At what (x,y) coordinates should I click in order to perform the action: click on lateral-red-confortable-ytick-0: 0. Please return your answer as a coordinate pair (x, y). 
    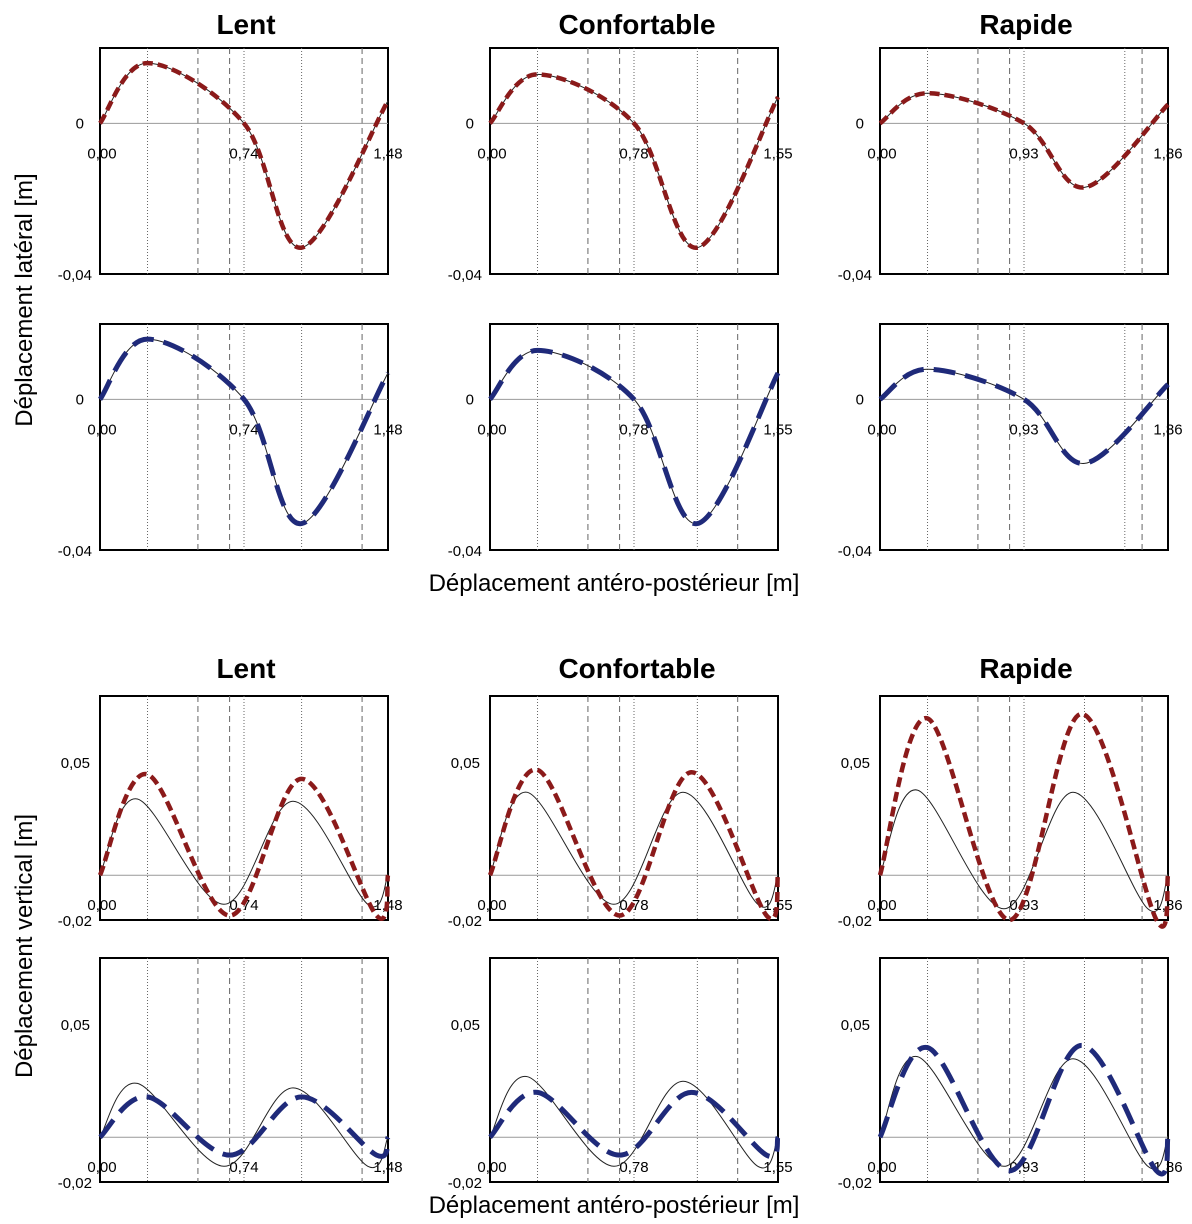
    Looking at the image, I should click on (470, 123).